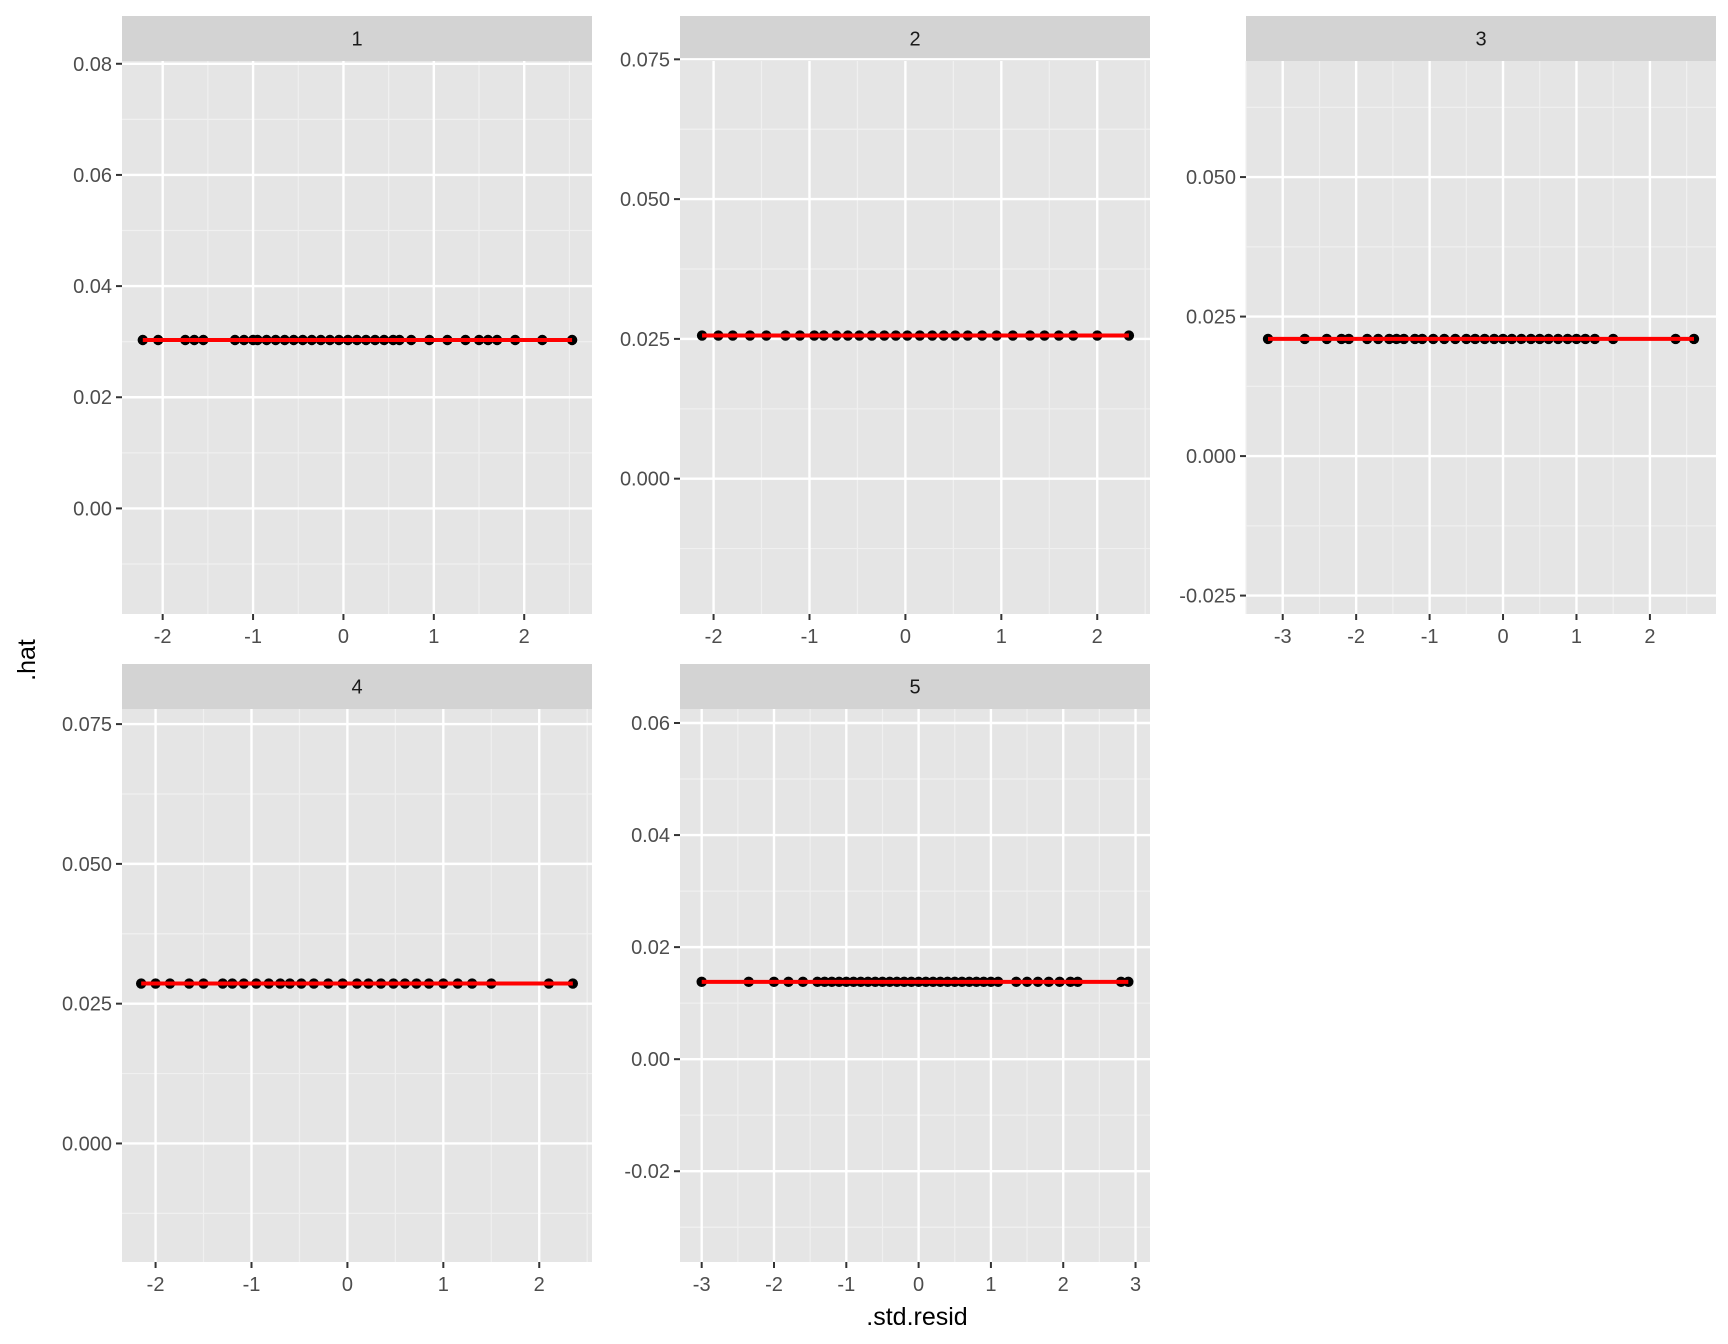  I want to click on facet-strip-label: 3, so click(1480, 40).